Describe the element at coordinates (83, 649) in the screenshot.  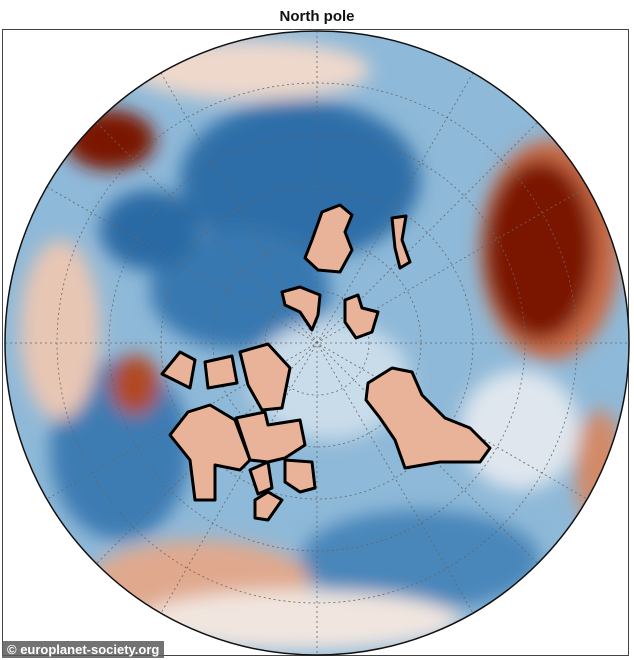
I see `watermark: © europlanet-society.org` at that location.